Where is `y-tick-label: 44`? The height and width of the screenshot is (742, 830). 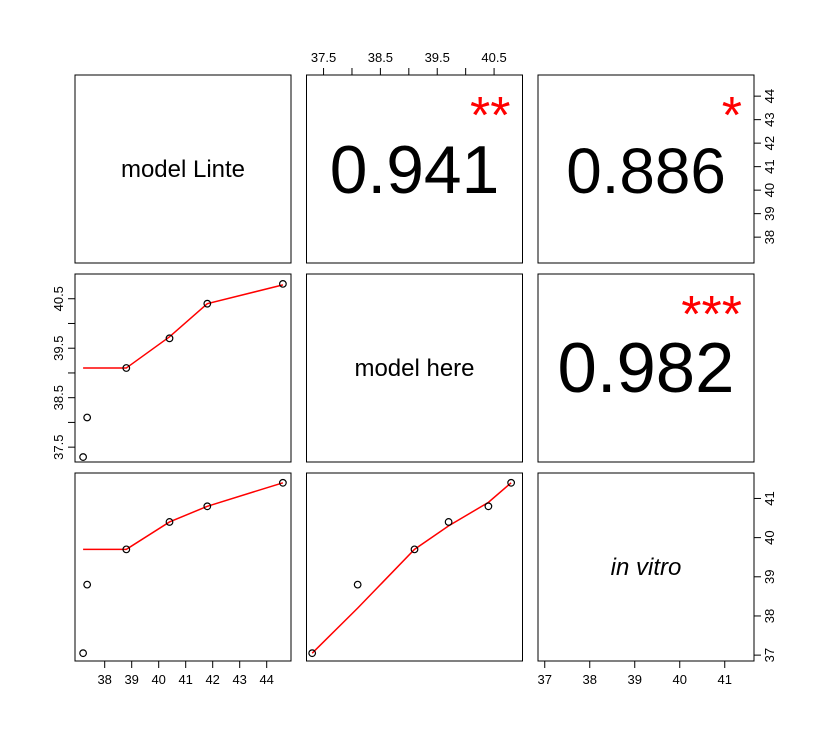
y-tick-label: 44 is located at coordinates (769, 96).